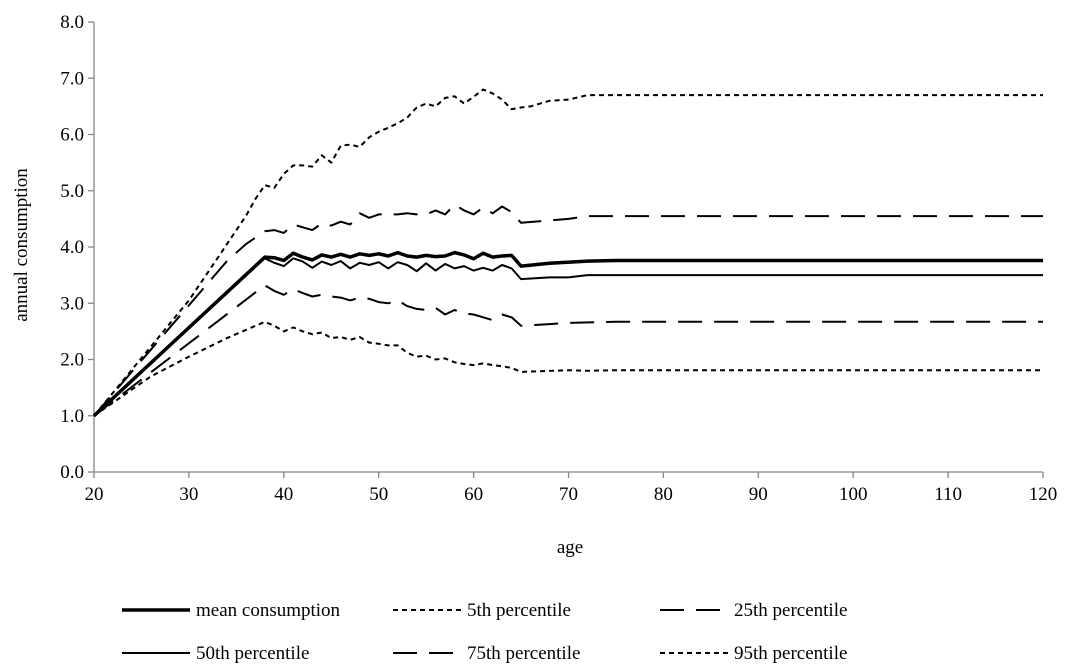 The image size is (1069, 669). What do you see at coordinates (268, 610) in the screenshot?
I see `legend-label-mean-consumption: mean consumption` at bounding box center [268, 610].